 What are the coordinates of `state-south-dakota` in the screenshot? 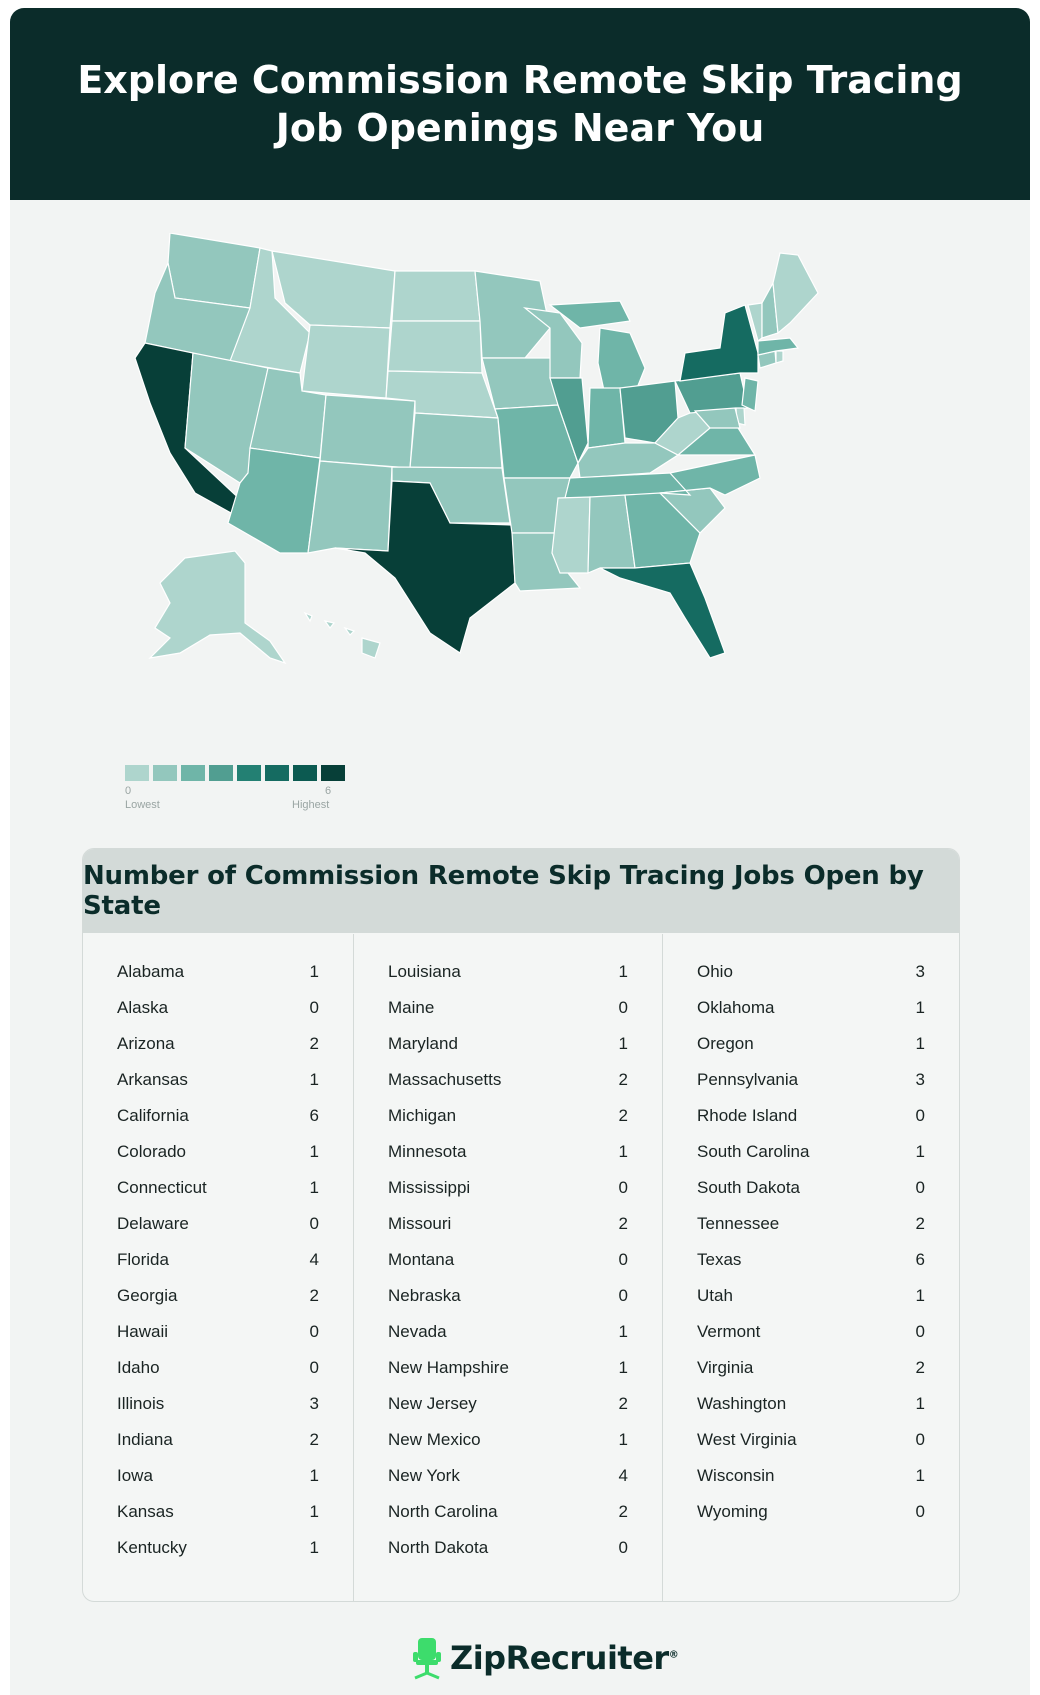 It's located at (435, 347).